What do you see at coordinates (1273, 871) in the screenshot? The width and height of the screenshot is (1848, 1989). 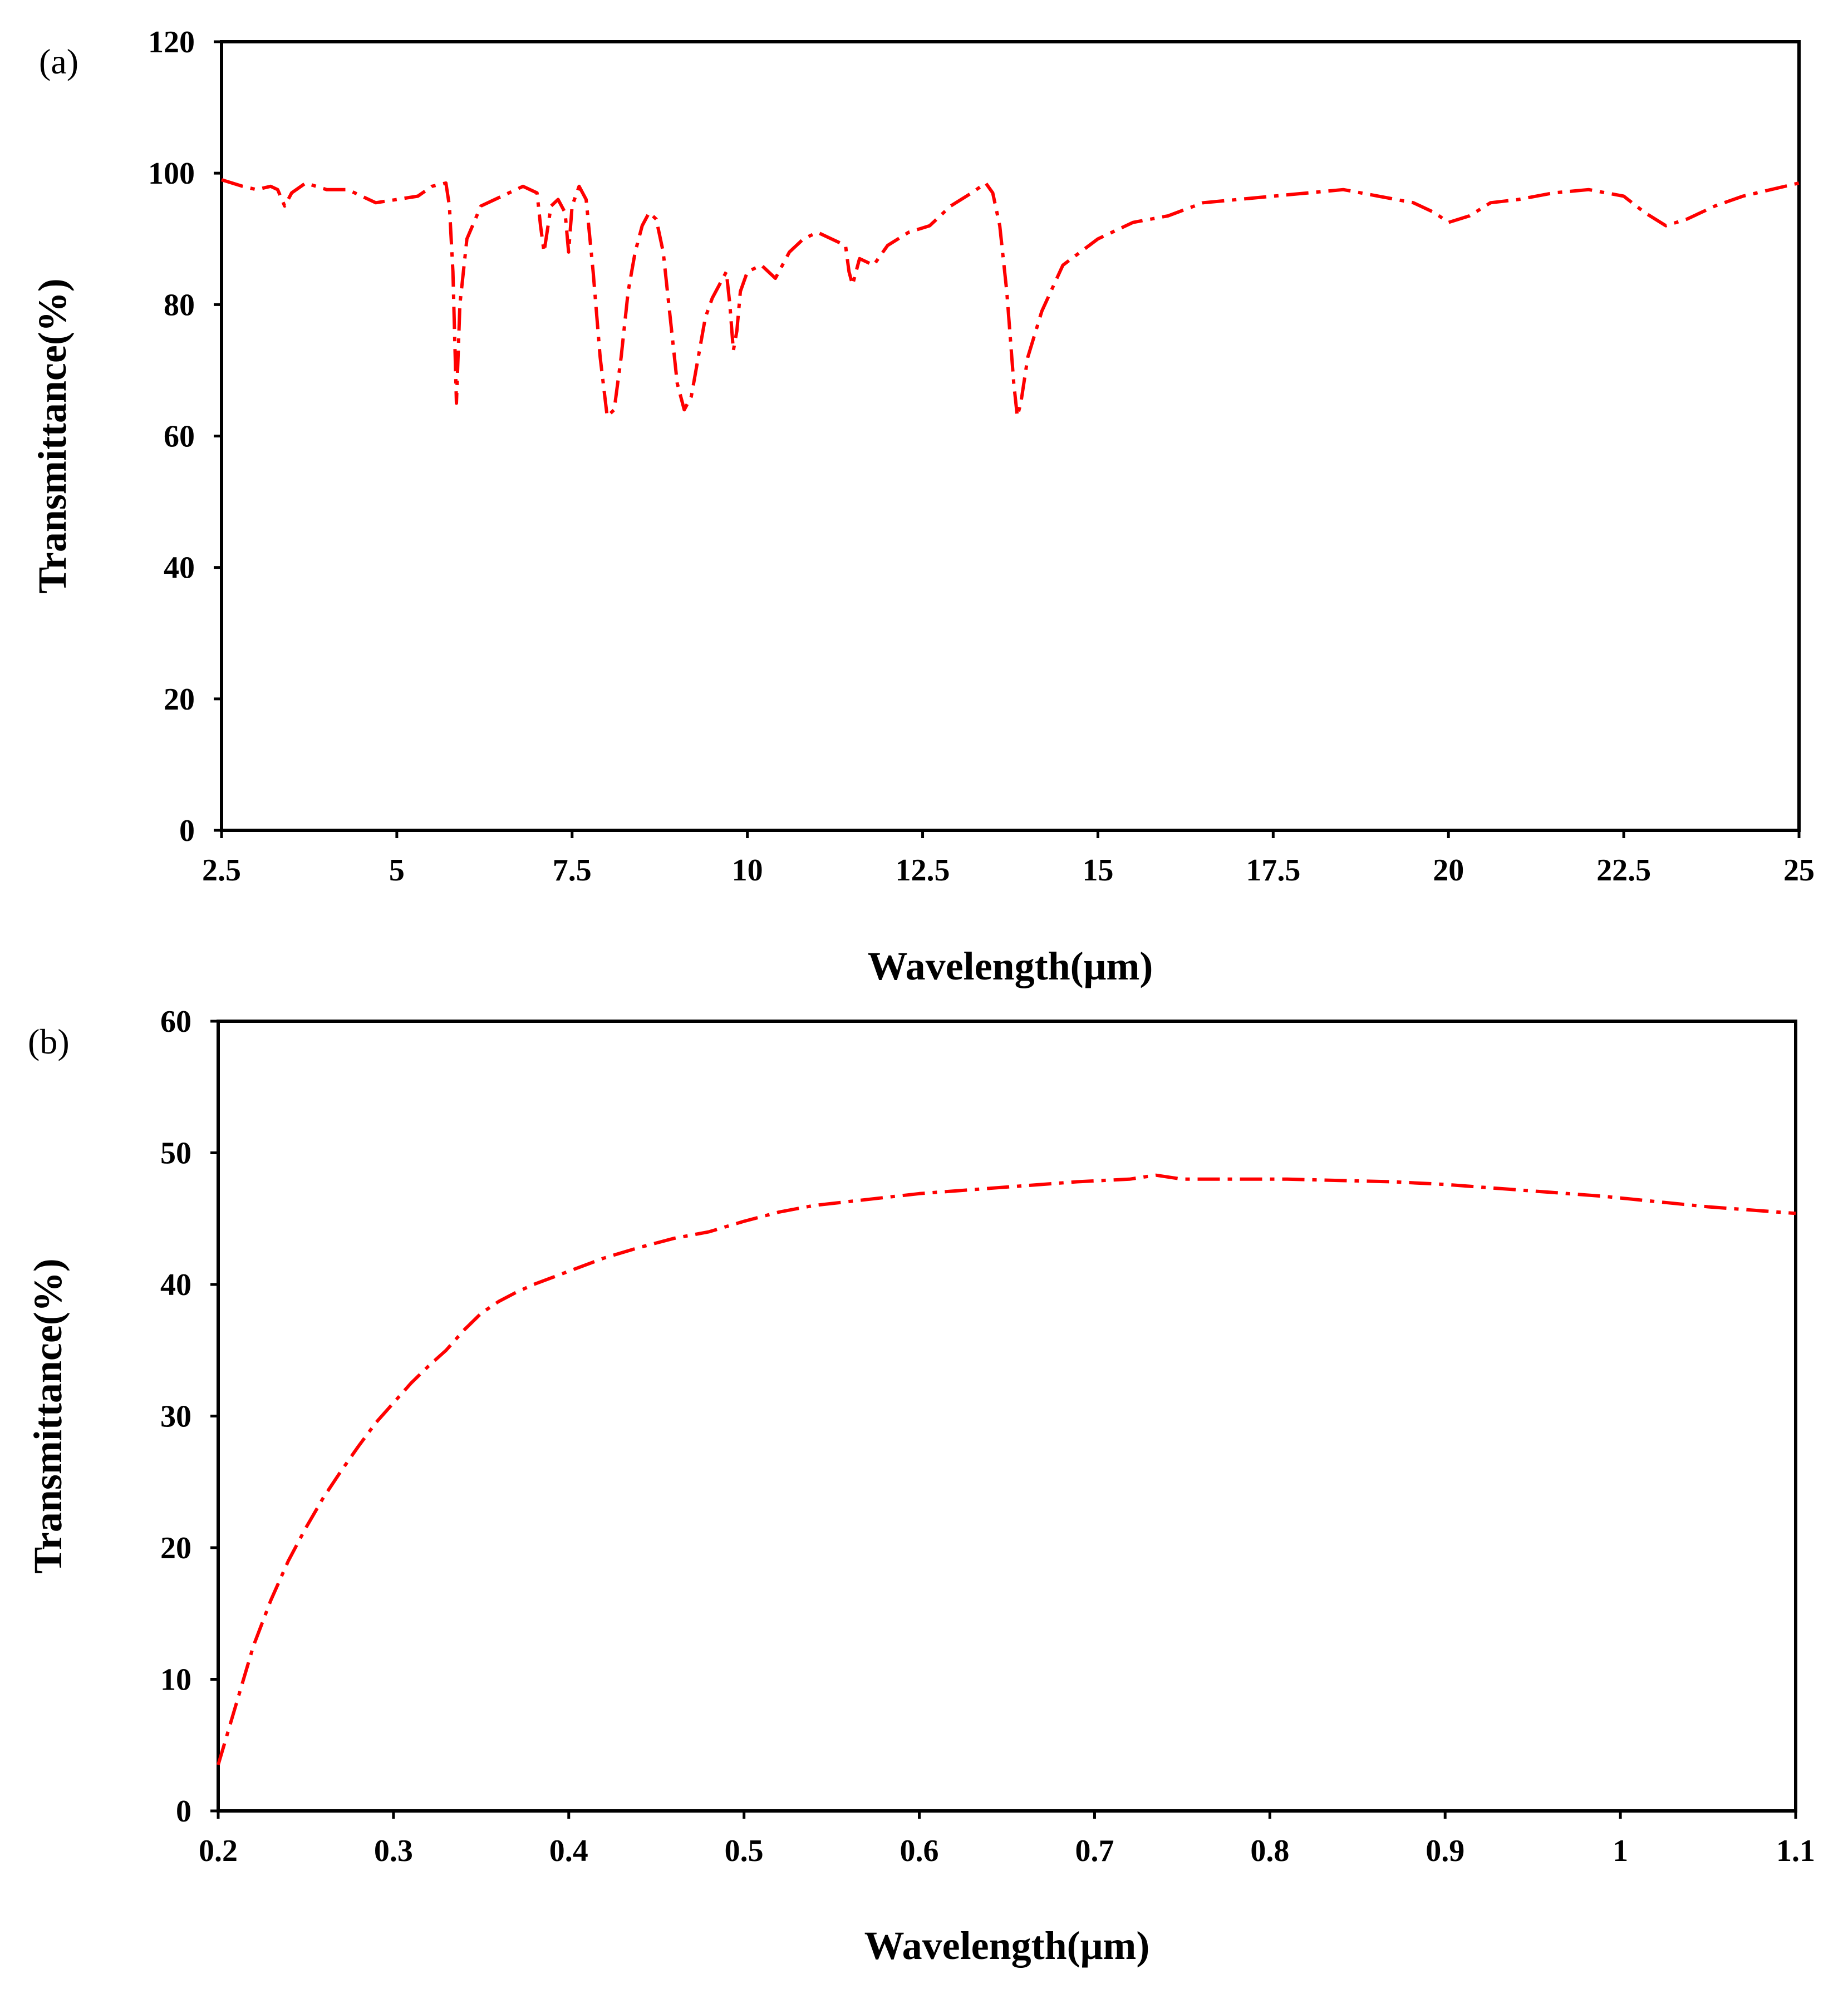 I see `x-tick-label: 17.5` at bounding box center [1273, 871].